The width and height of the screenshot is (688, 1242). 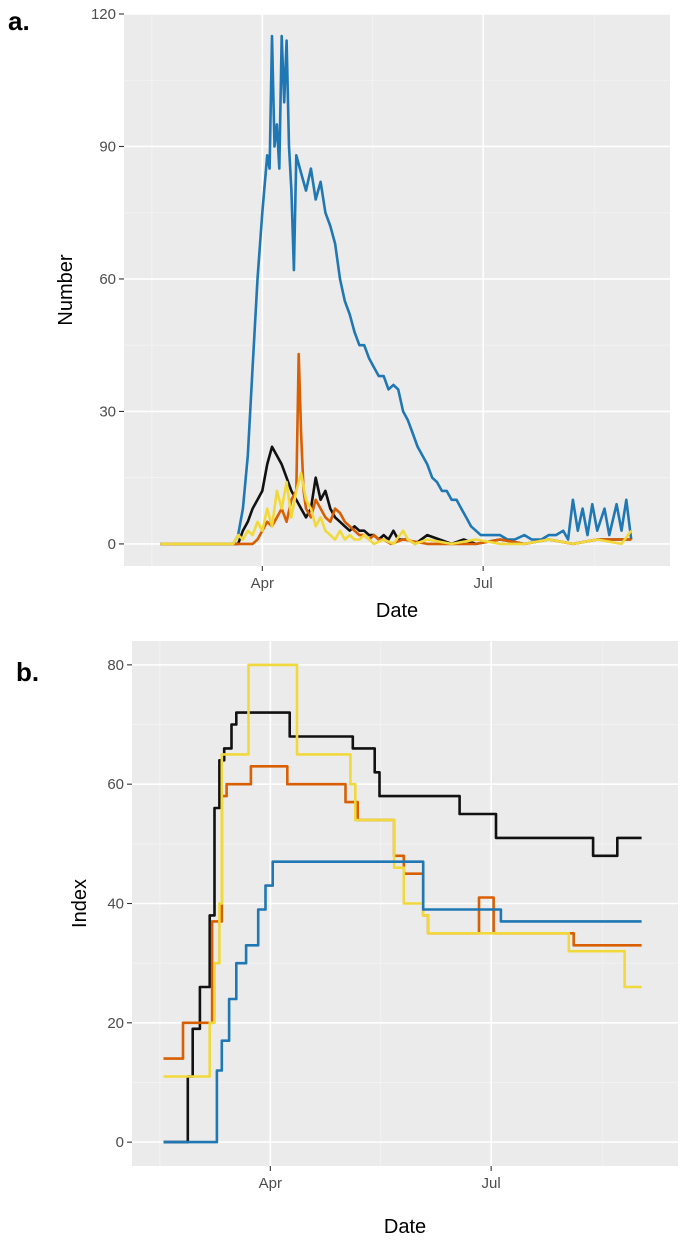 I want to click on panel-a-y-tick-label: 90, so click(x=107, y=146).